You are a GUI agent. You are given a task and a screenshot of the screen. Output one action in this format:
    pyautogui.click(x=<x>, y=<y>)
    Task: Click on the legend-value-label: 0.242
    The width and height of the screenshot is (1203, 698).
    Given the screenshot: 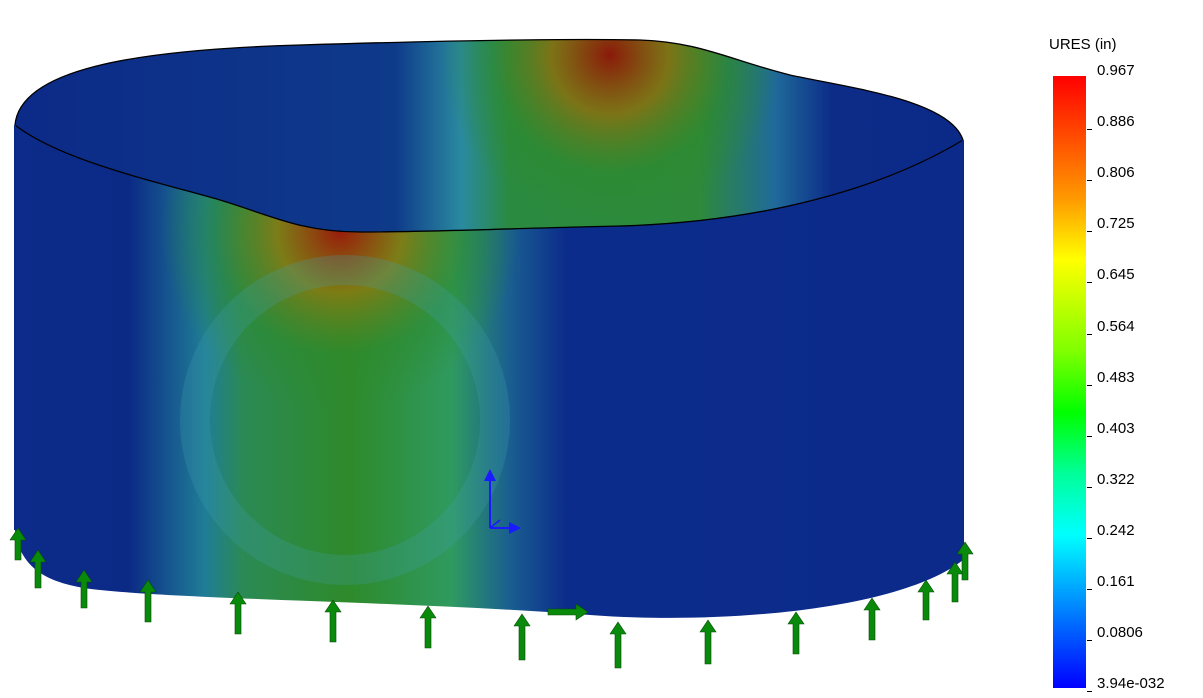 What is the action you would take?
    pyautogui.click(x=1116, y=530)
    